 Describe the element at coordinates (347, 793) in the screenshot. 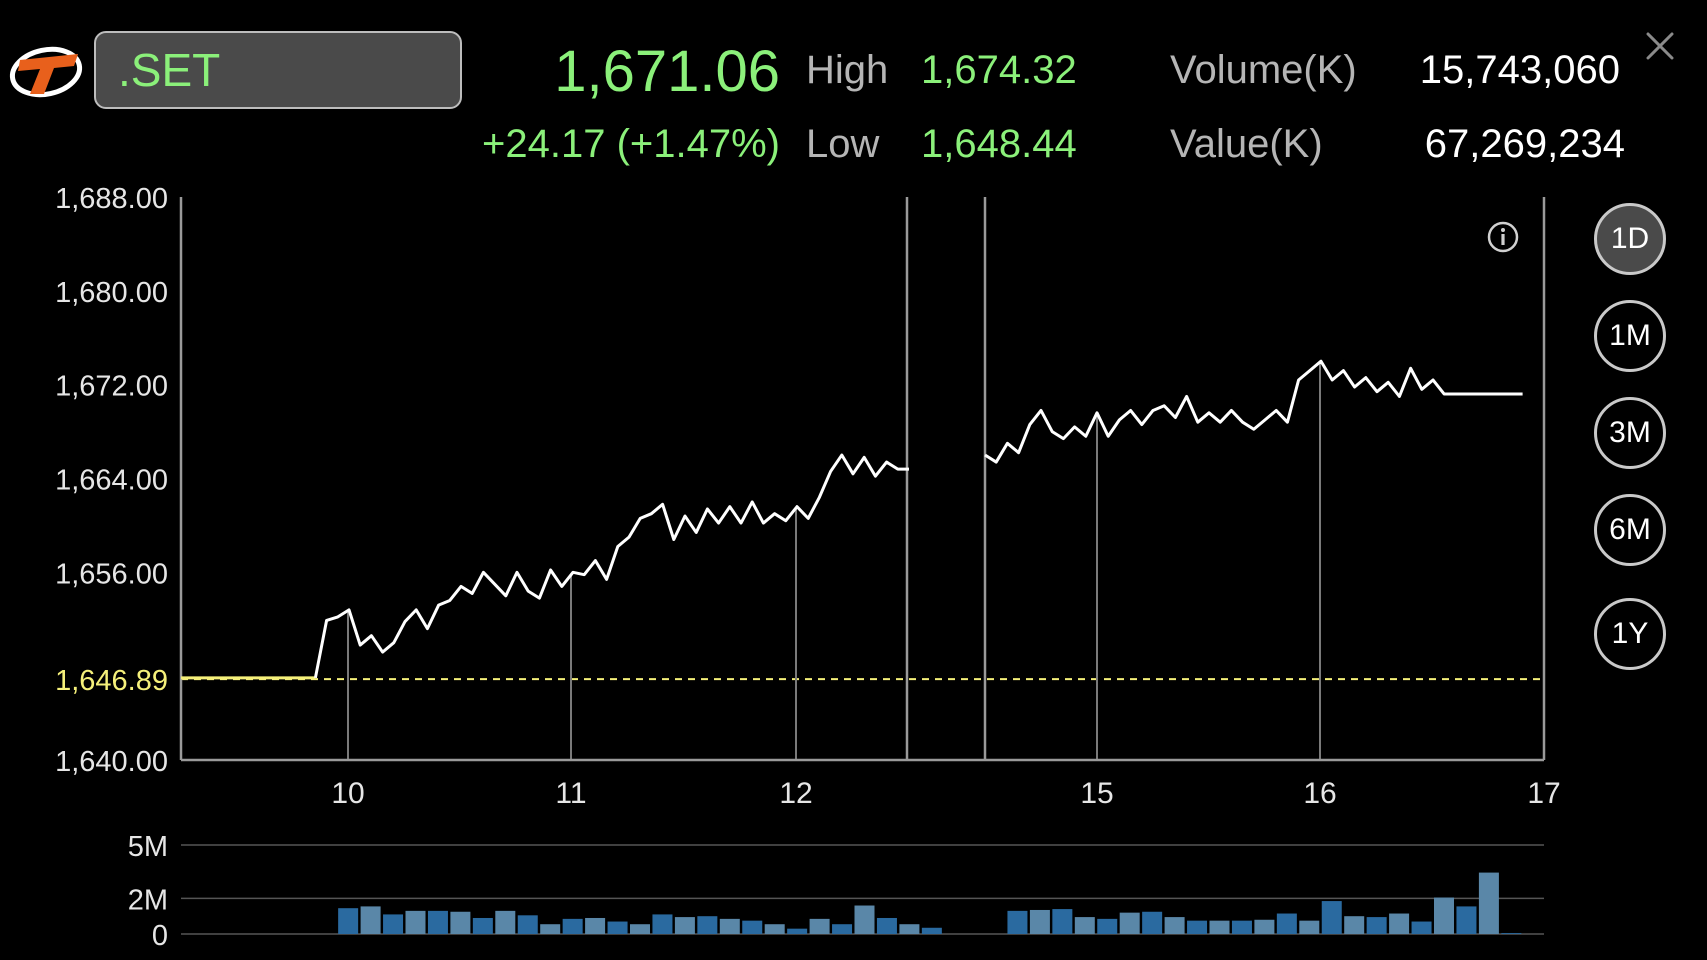

I see `x-tick-label: 10` at that location.